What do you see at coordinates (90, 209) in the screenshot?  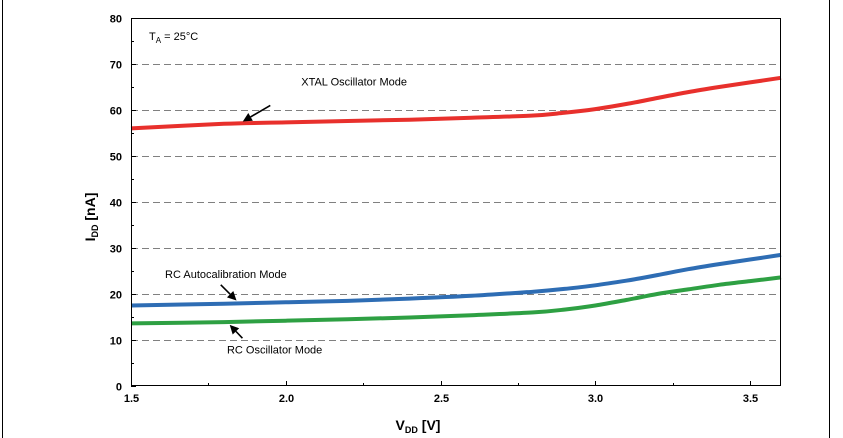 I see `y-axis-title-unit: [nA]` at bounding box center [90, 209].